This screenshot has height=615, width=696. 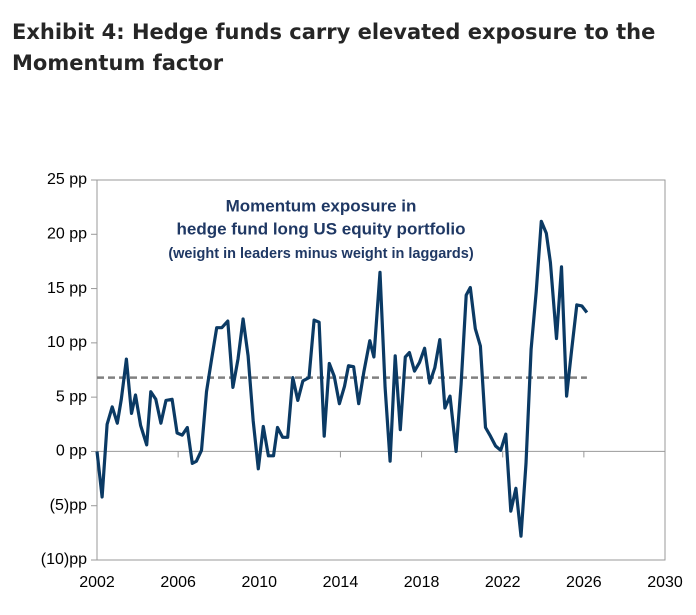 I want to click on x-tick-label: 2010, so click(x=259, y=582).